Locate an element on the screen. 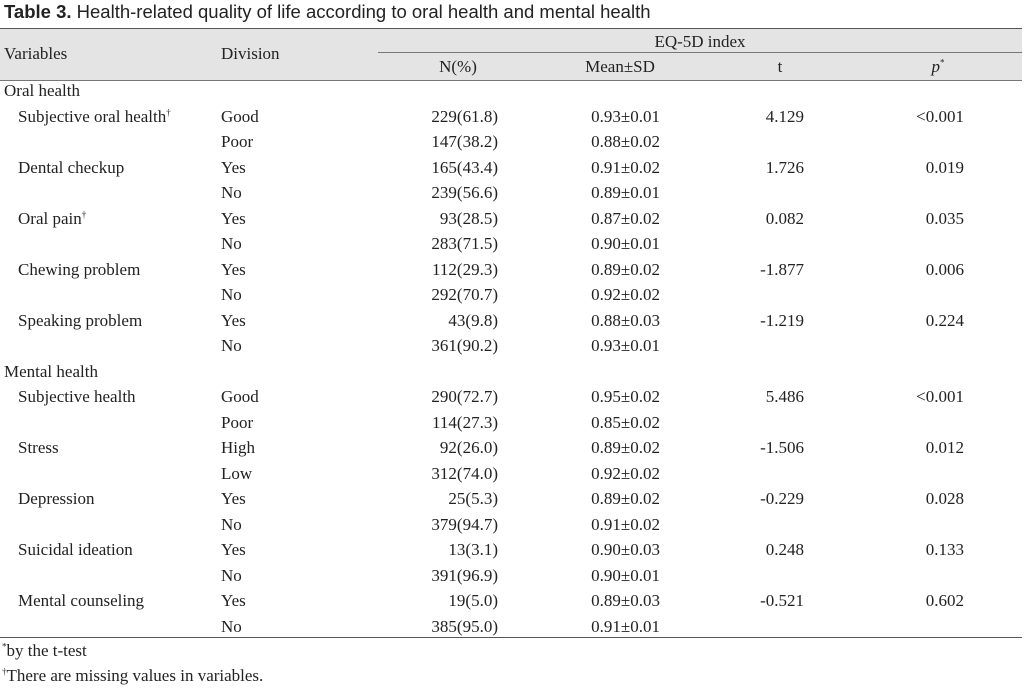 This screenshot has height=688, width=1024. cell-mean: 0.89±0.01 is located at coordinates (625, 192).